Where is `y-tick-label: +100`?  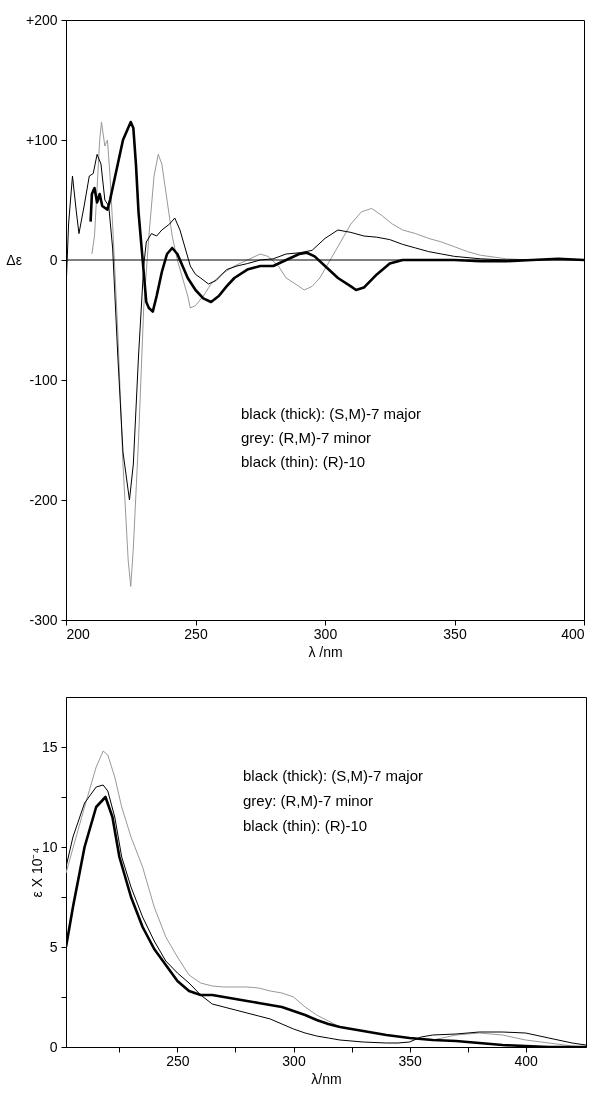
y-tick-label: +100 is located at coordinates (41, 139).